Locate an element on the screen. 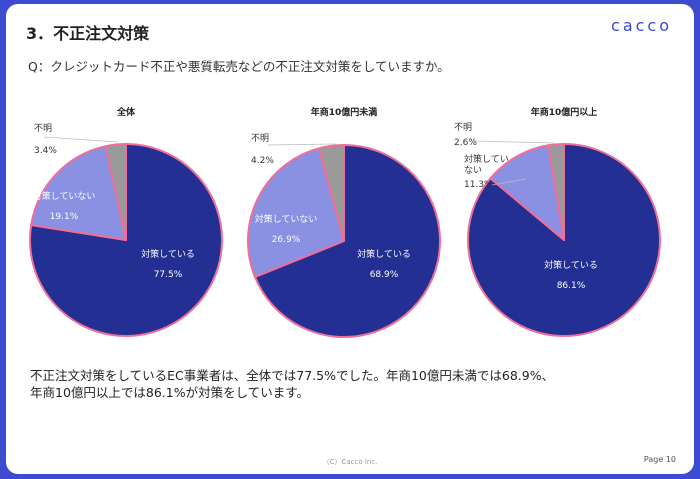 The image size is (700, 479). page-title: 3．不正注文対策 is located at coordinates (88, 33).